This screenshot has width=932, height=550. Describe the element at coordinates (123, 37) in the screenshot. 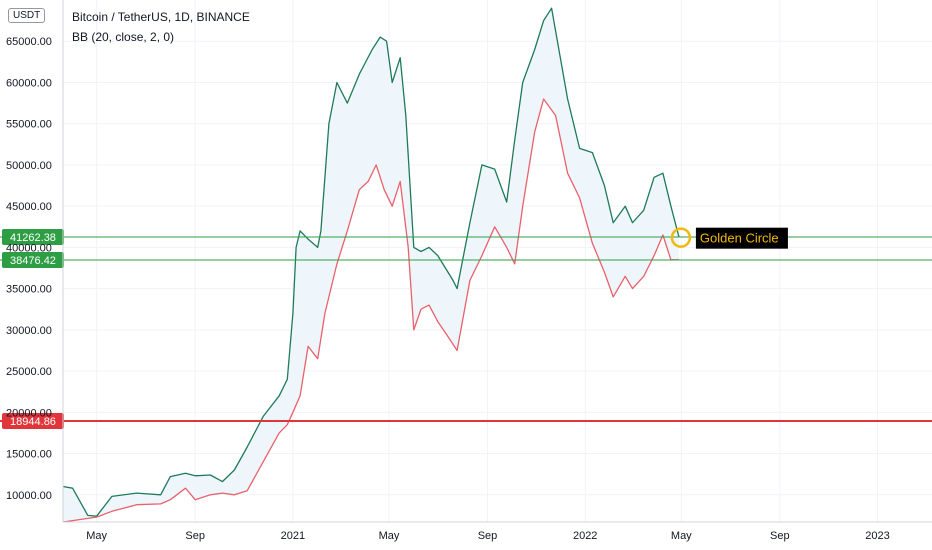

I see `indicator-label: BB (20, close, 2, 0)` at that location.